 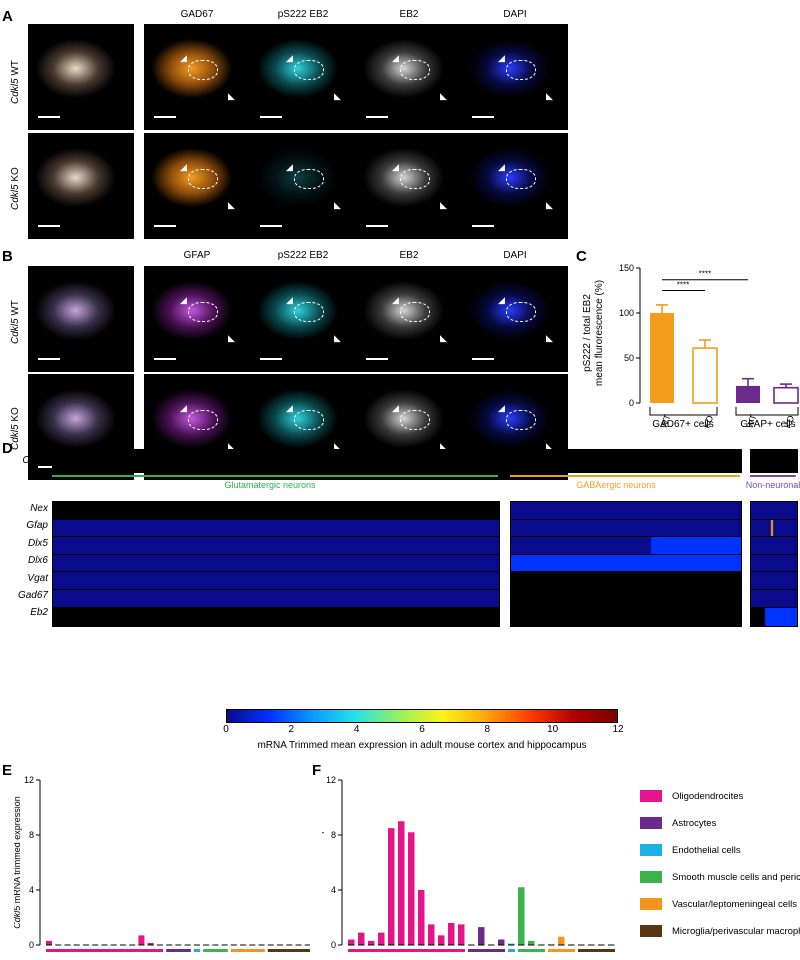 I want to click on micrograph-b-wt-eb2: ◢ ◣, so click(x=409, y=319).